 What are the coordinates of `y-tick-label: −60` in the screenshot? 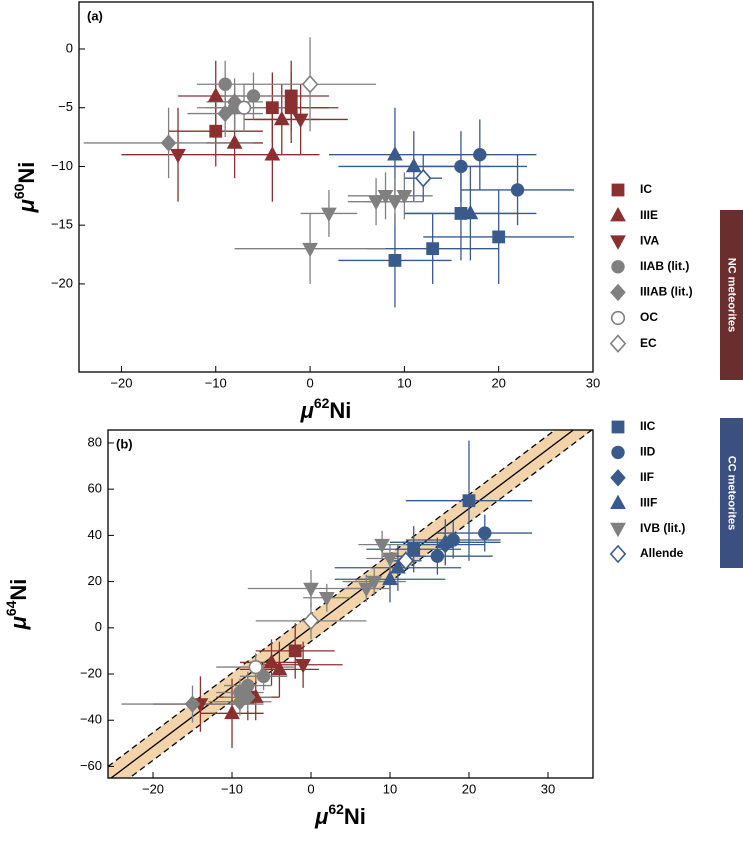 It's located at (91, 765).